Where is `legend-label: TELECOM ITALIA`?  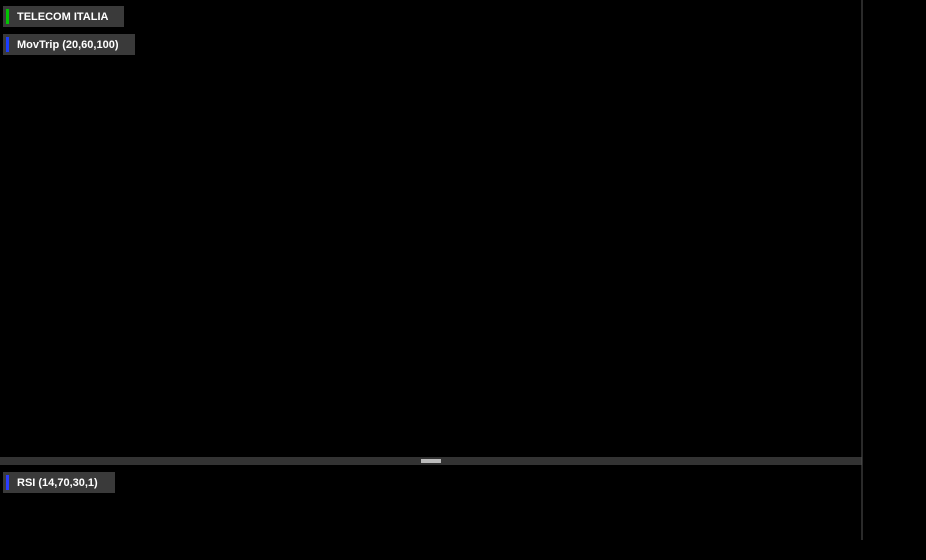 legend-label: TELECOM ITALIA is located at coordinates (63, 17).